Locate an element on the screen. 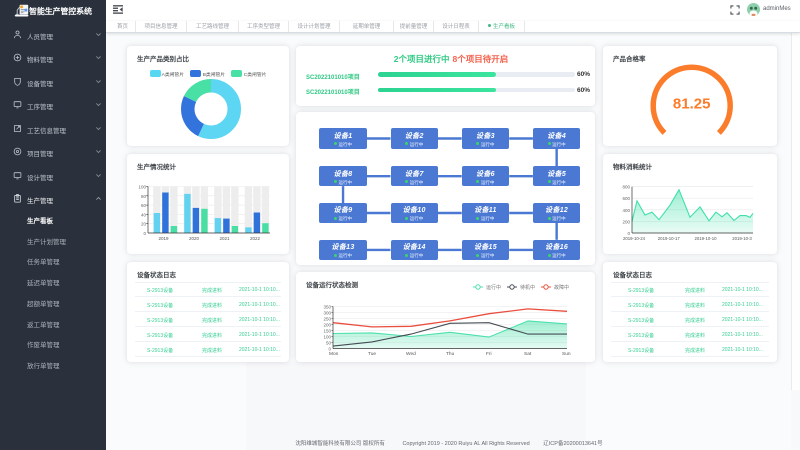 The width and height of the screenshot is (800, 450). svg-text: 40 is located at coordinates (144, 214).